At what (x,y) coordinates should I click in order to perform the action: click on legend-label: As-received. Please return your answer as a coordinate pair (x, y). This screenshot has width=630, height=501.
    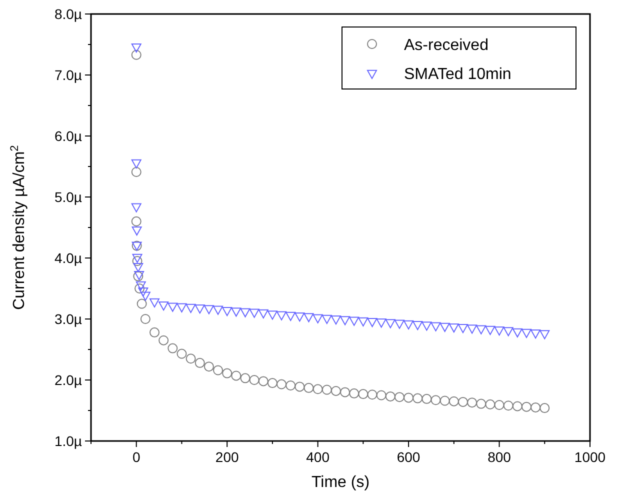
    Looking at the image, I should click on (446, 45).